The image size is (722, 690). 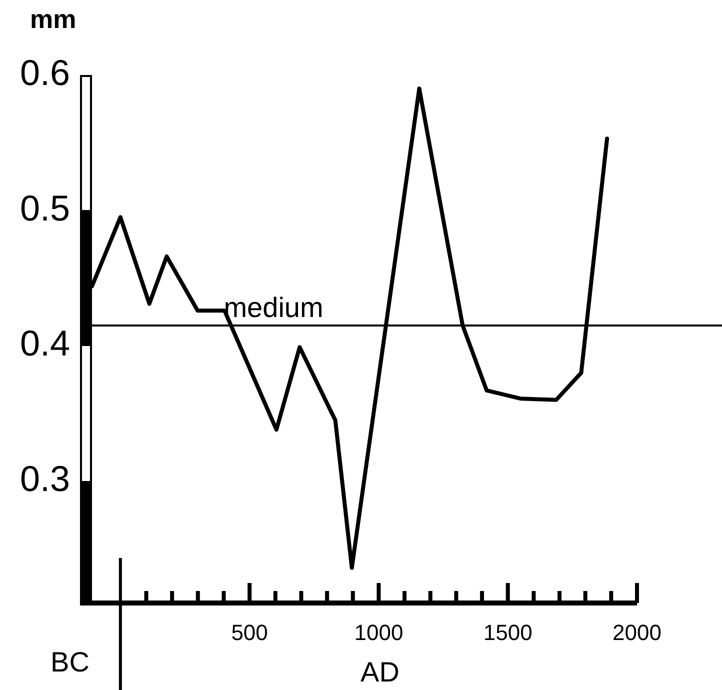 What do you see at coordinates (637, 633) in the screenshot?
I see `x-tick-label: 2000` at bounding box center [637, 633].